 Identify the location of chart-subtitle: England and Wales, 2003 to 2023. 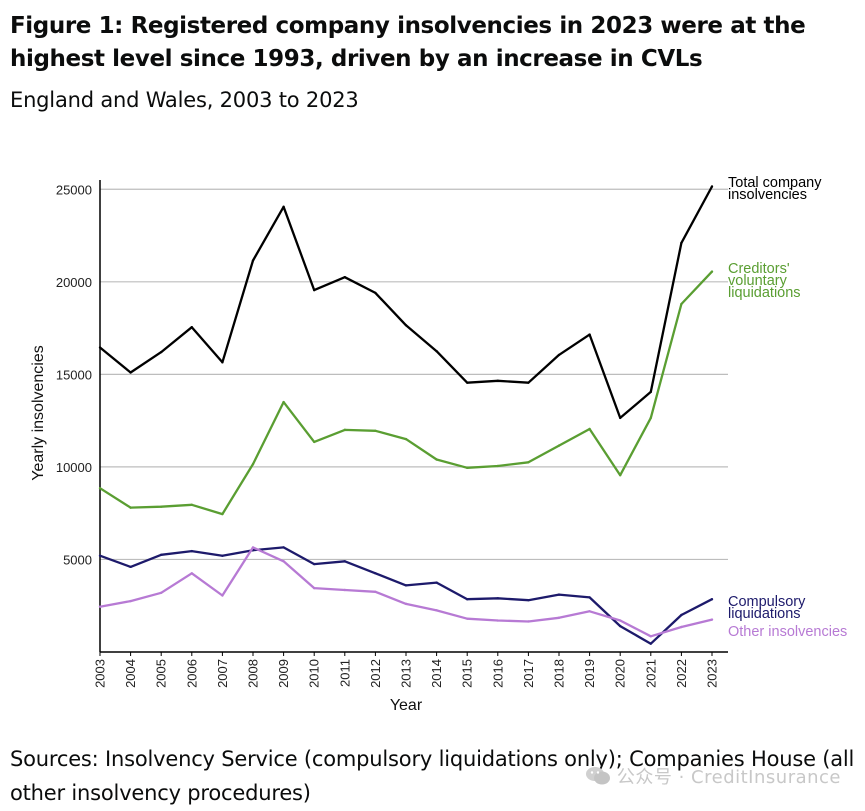
(184, 100).